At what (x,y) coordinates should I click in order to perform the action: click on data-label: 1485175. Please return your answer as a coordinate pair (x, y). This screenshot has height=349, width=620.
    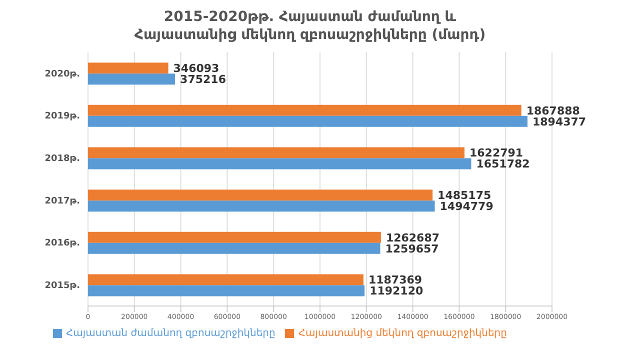
    Looking at the image, I should click on (465, 195).